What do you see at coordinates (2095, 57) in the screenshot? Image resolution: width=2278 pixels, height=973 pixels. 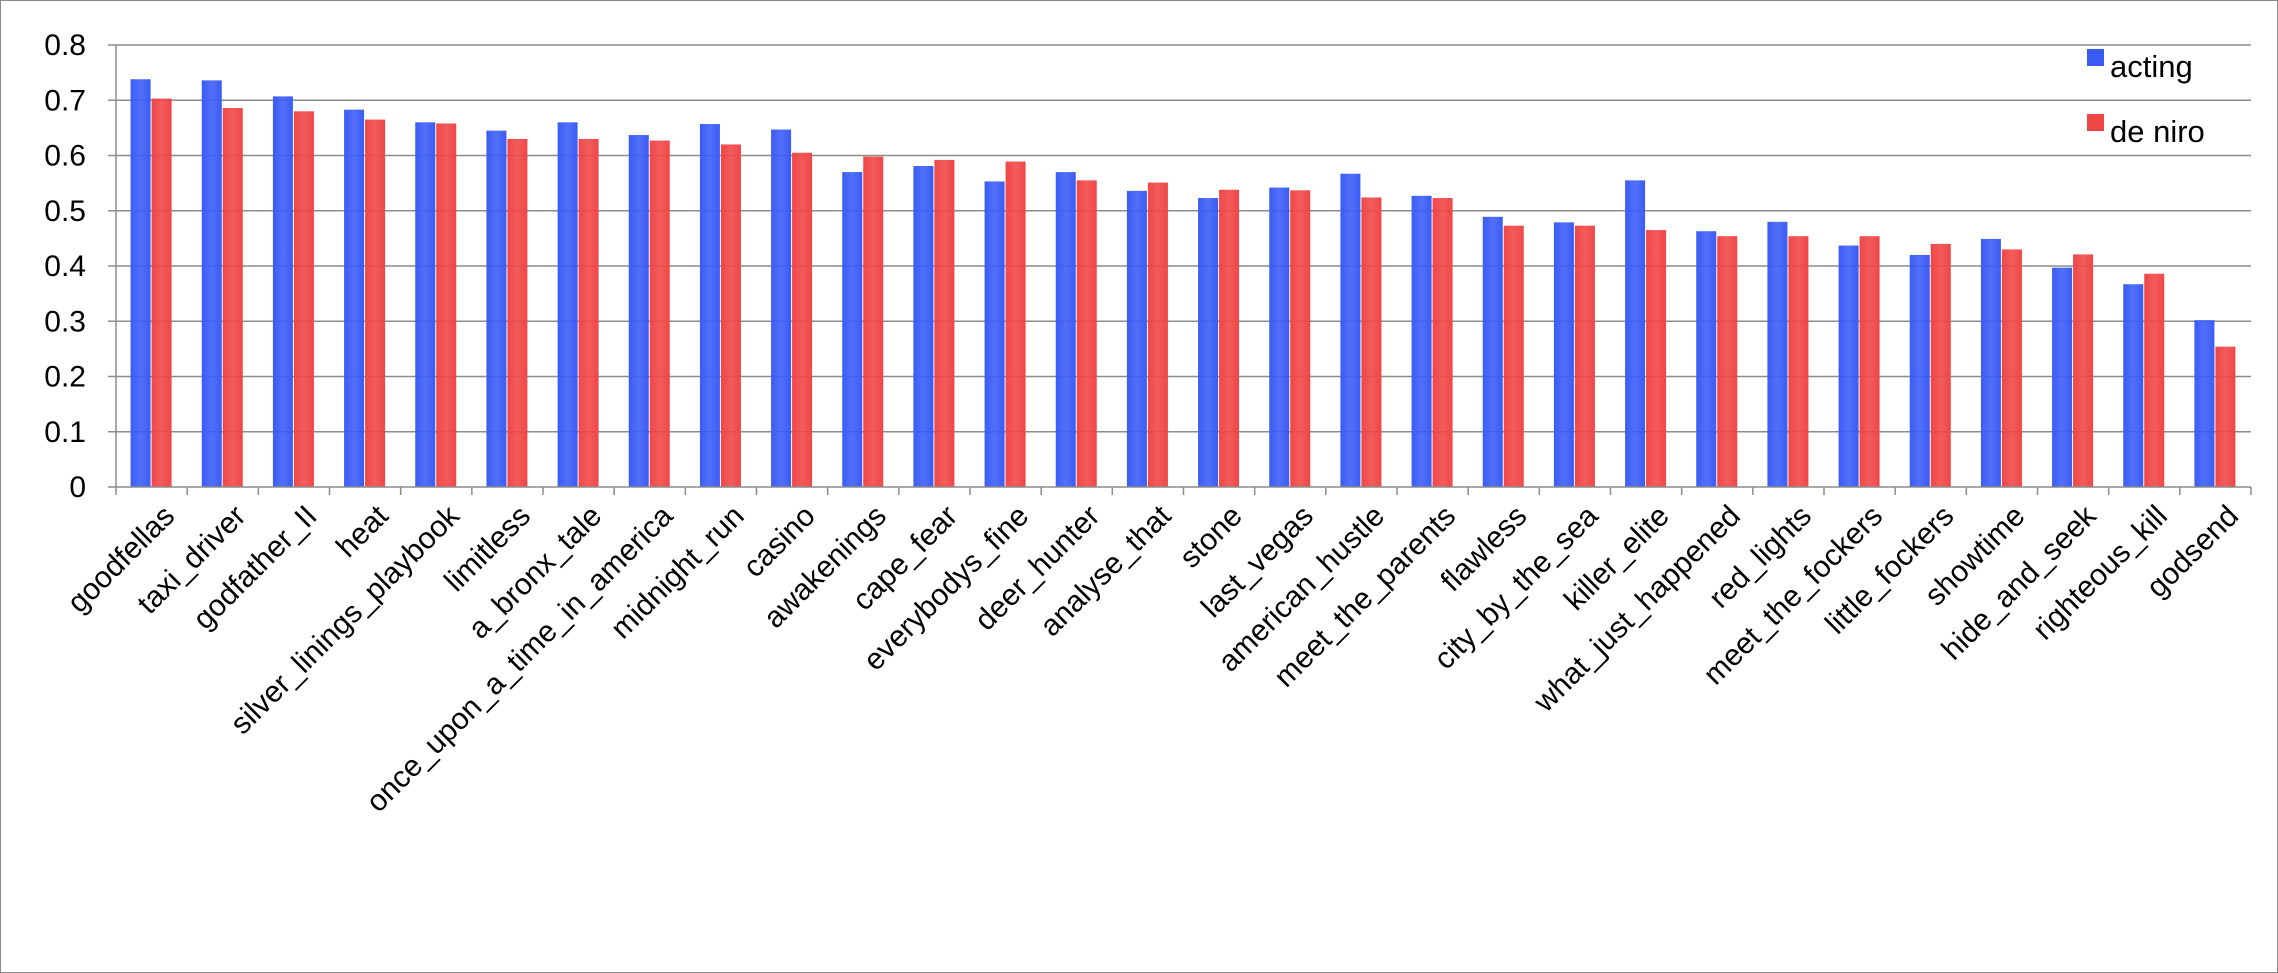 I see `legend-swatch-acting` at bounding box center [2095, 57].